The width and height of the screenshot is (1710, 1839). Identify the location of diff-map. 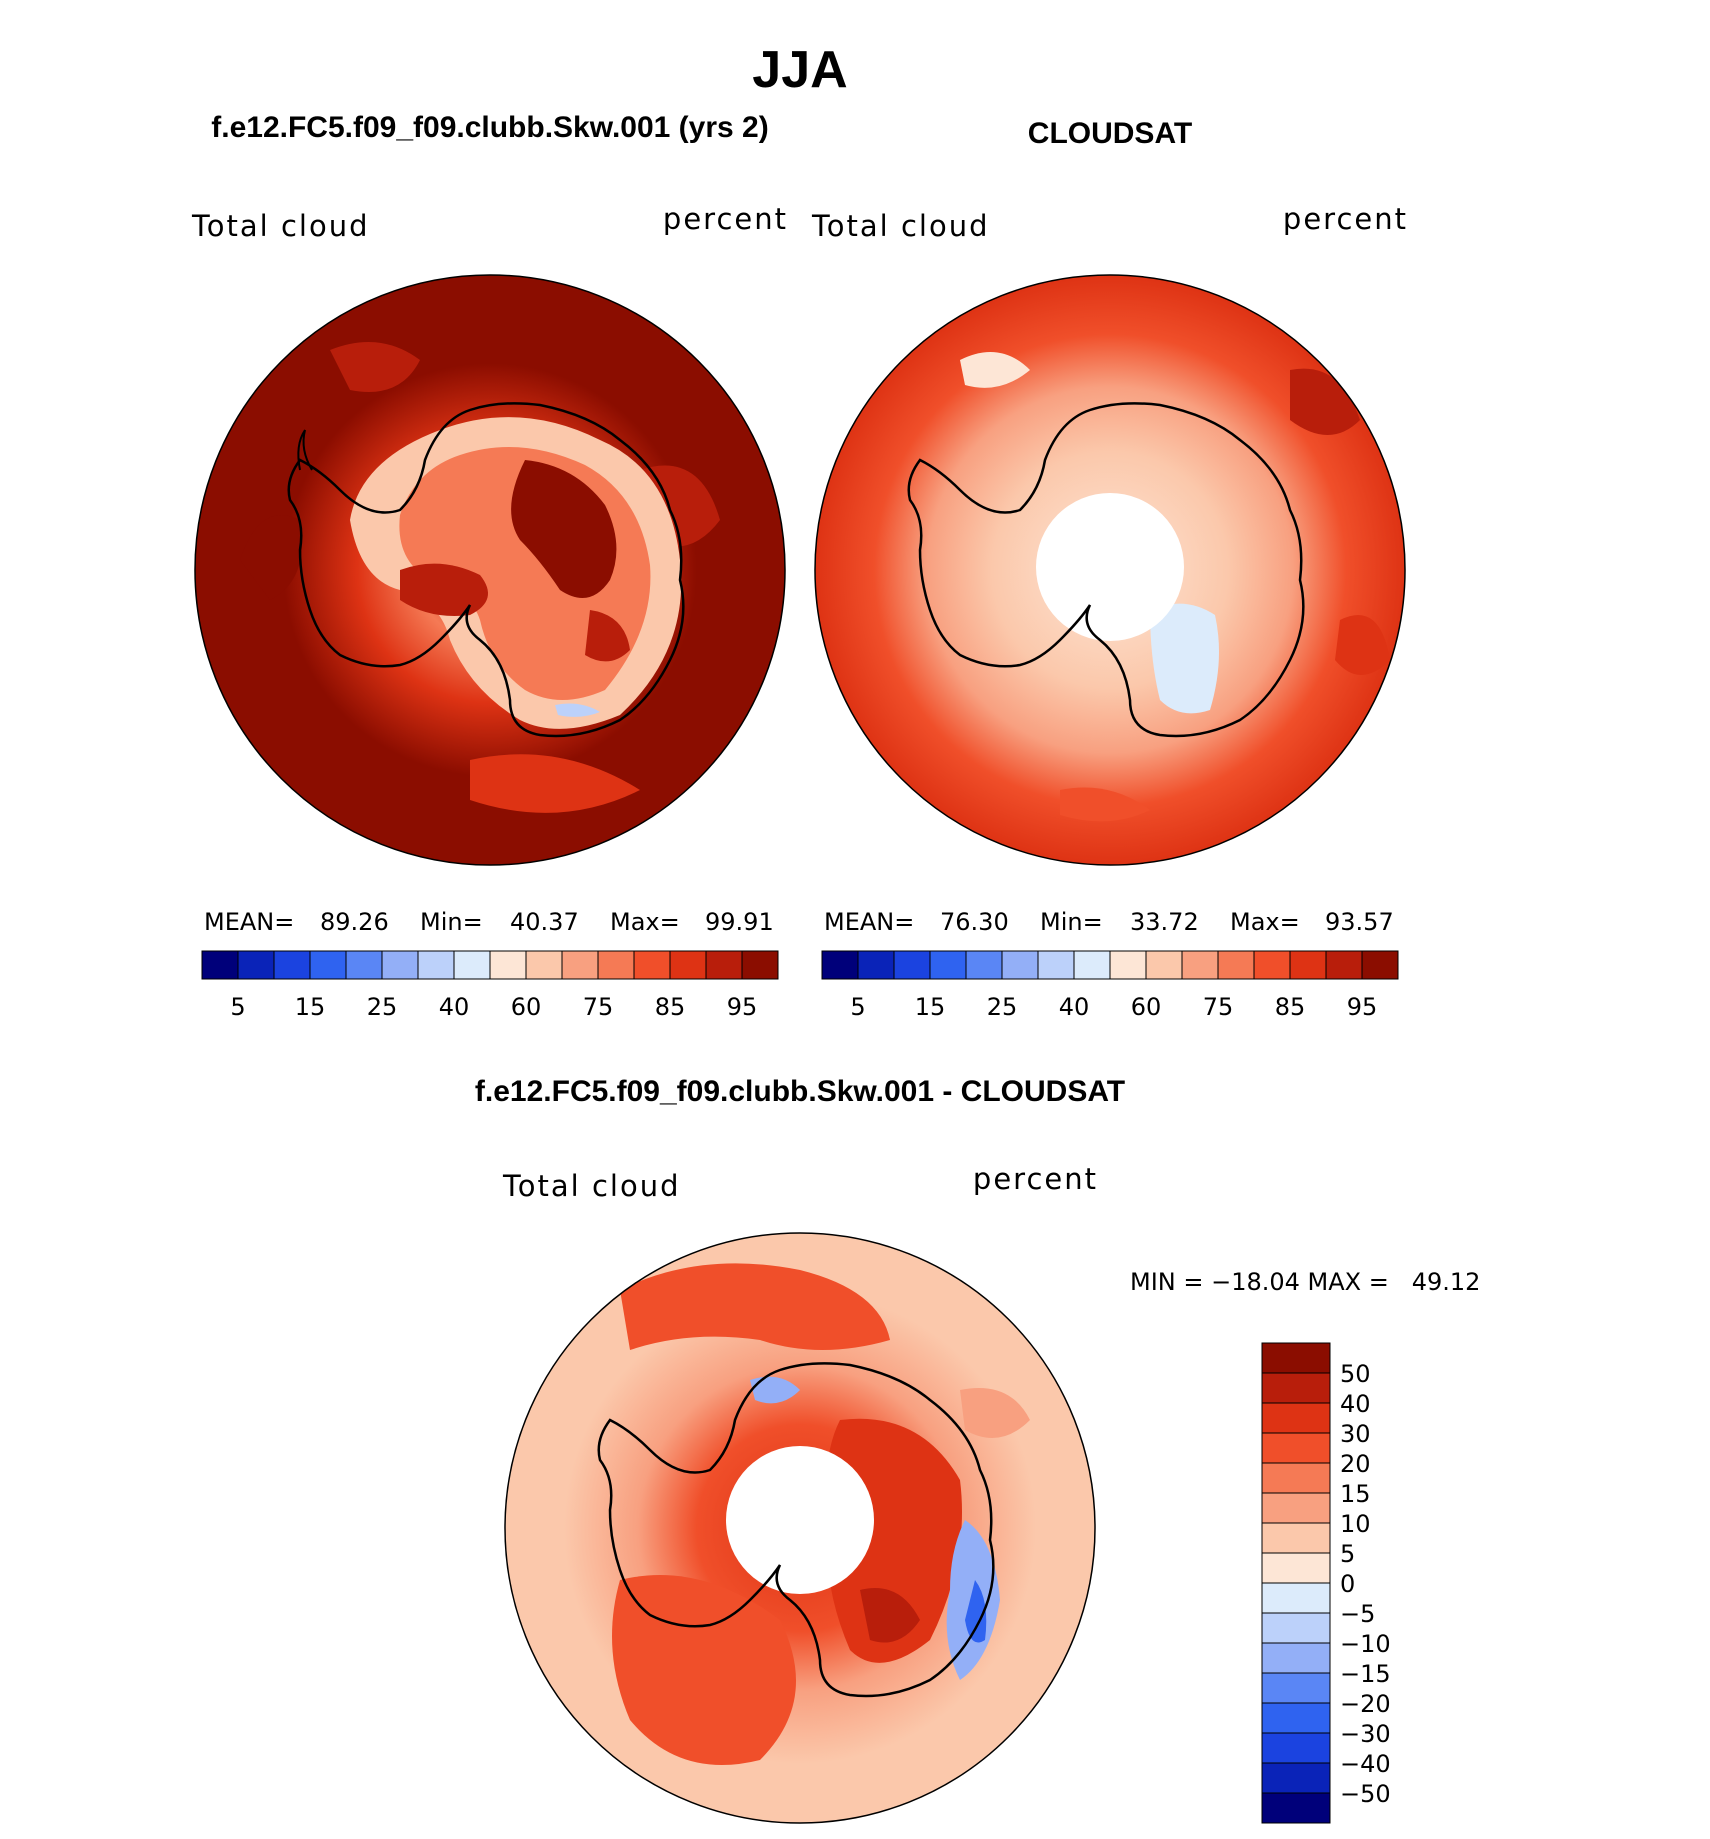
(800, 1528).